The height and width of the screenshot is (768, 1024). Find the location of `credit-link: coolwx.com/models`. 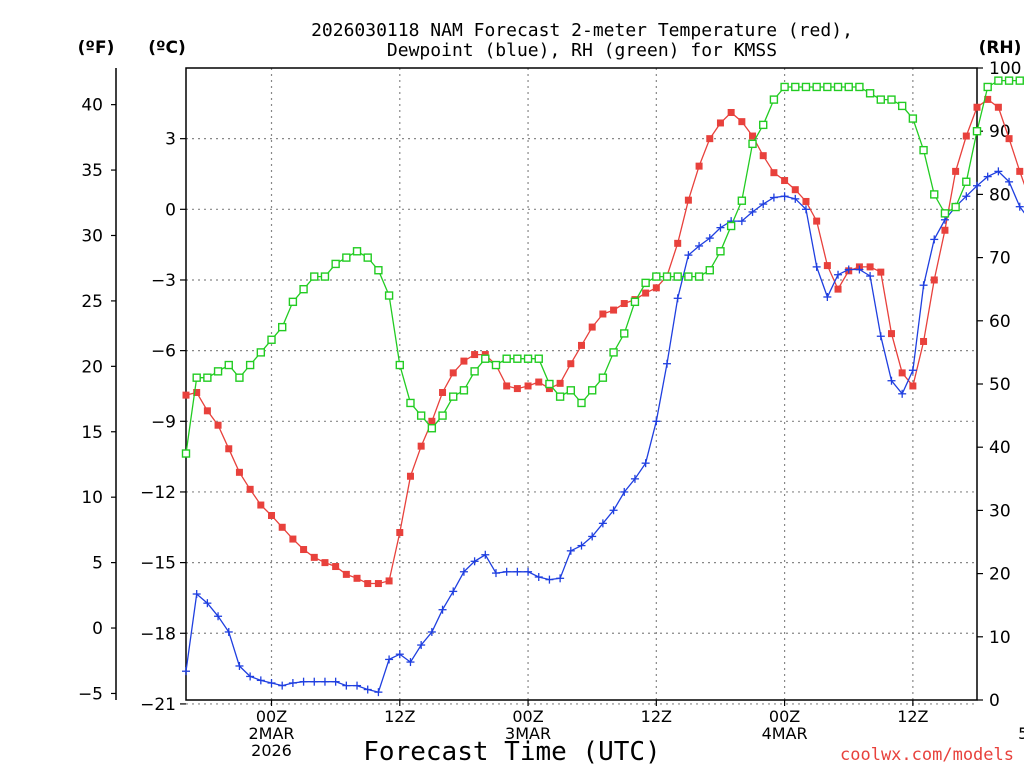

credit-link: coolwx.com/models is located at coordinates (927, 755).